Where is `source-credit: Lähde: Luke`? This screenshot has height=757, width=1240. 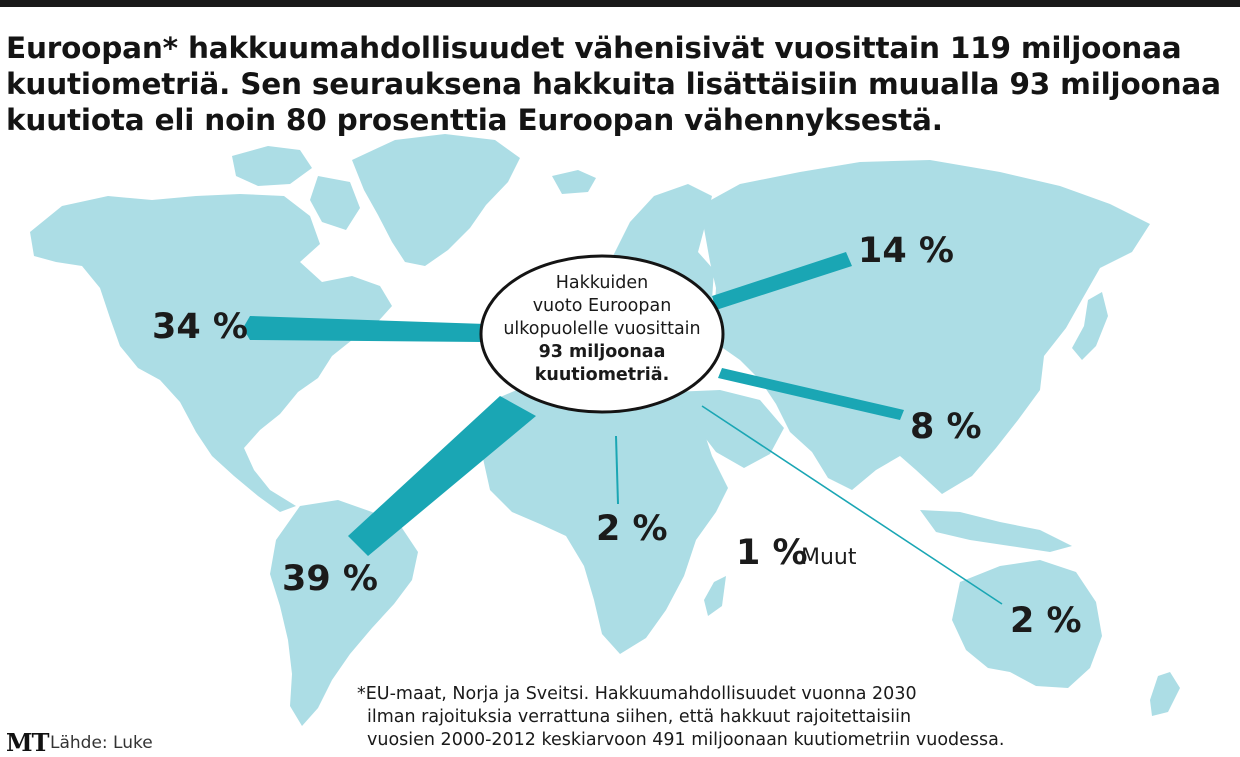 source-credit: Lähde: Luke is located at coordinates (101, 743).